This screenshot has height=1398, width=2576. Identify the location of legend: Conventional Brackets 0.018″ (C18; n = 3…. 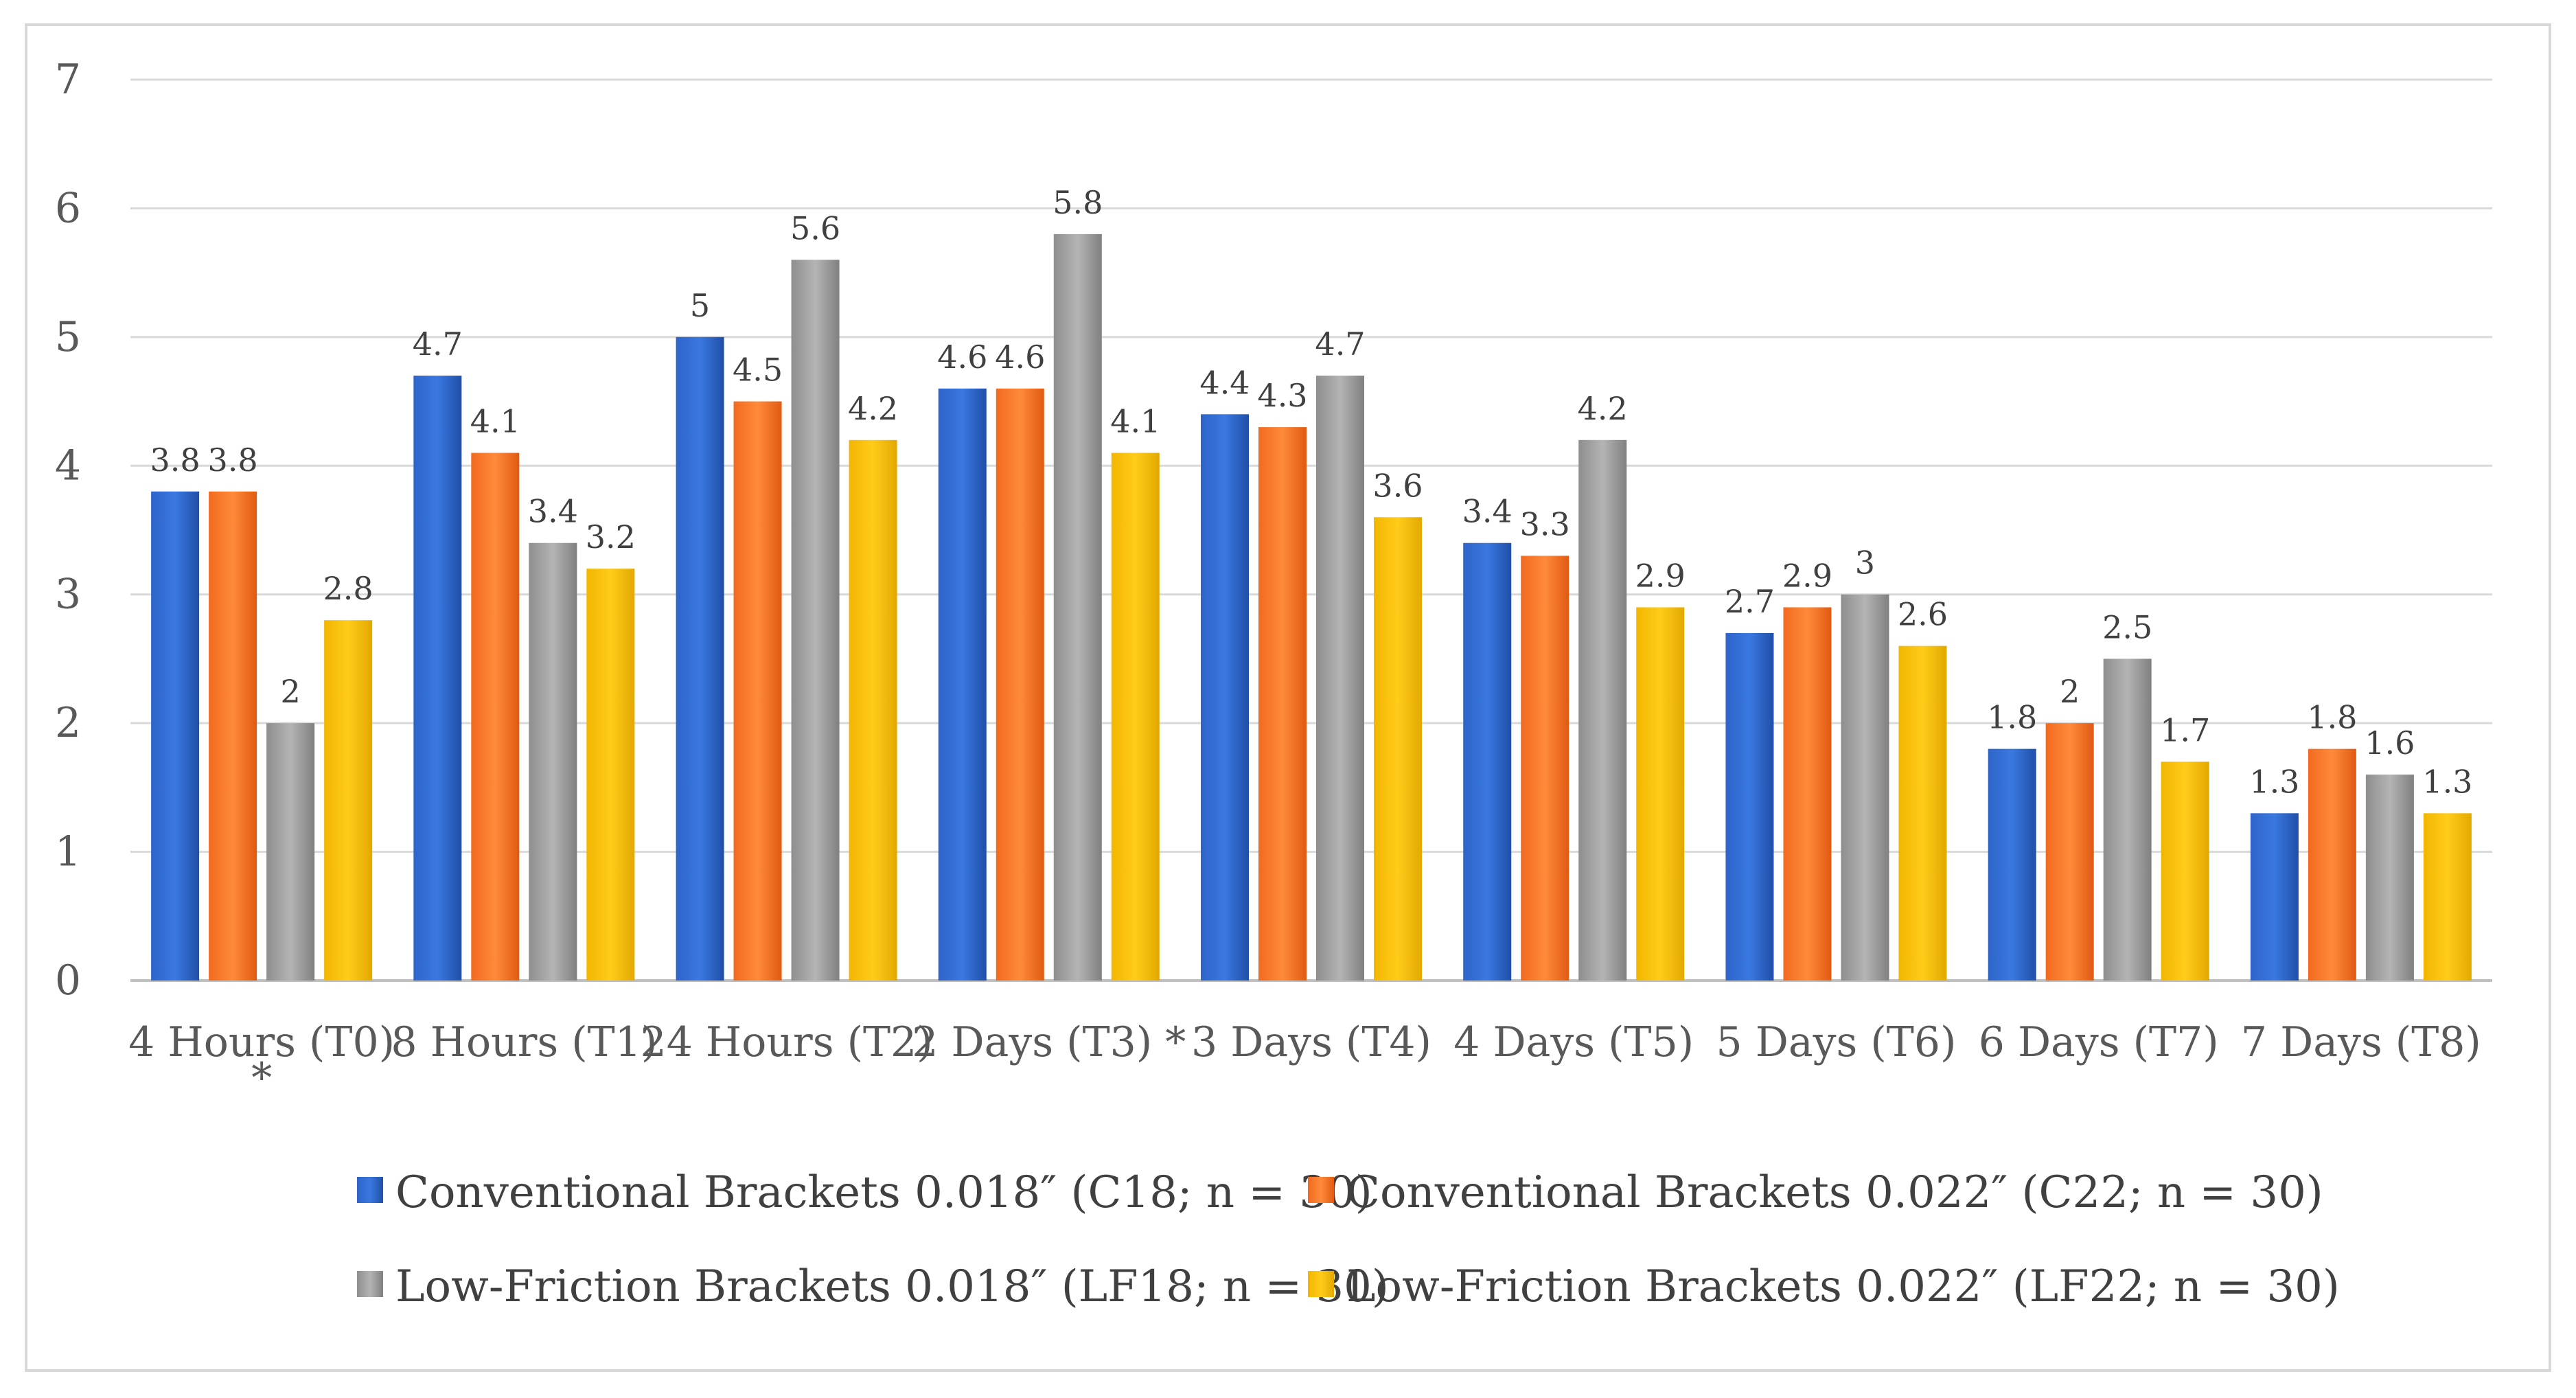
(1348, 1239).